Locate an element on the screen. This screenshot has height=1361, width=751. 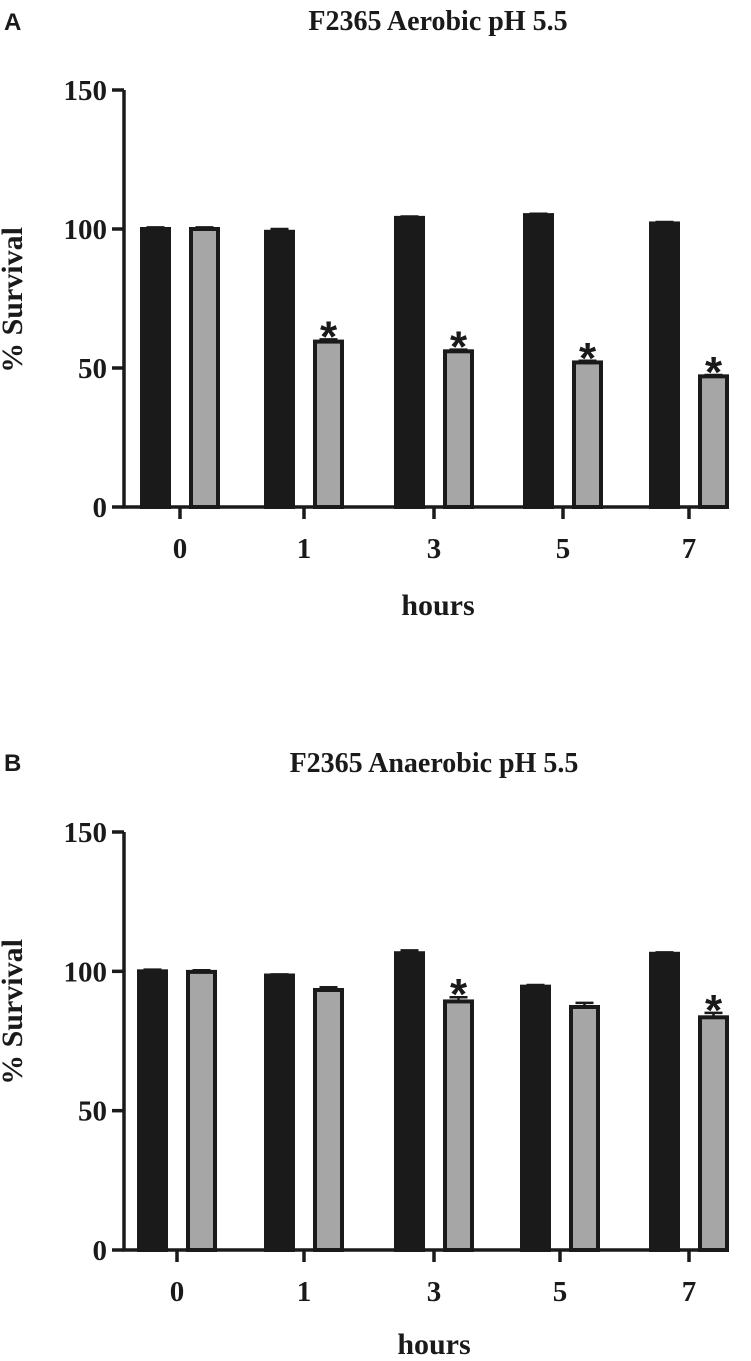
panel-a-x-tick-label: 5 is located at coordinates (563, 549).